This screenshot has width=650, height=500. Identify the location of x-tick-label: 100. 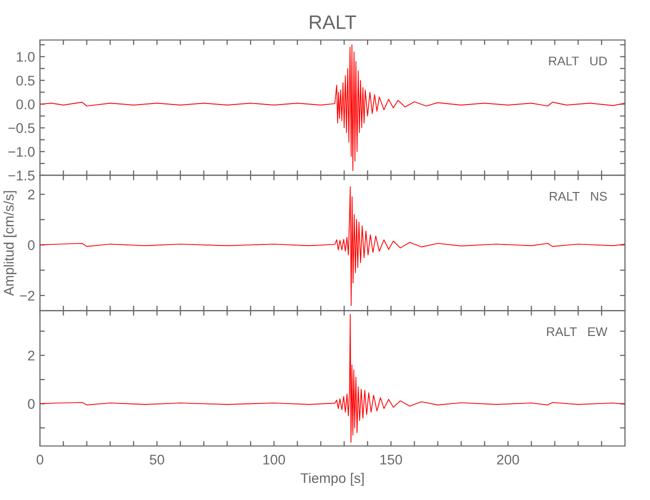
(274, 459).